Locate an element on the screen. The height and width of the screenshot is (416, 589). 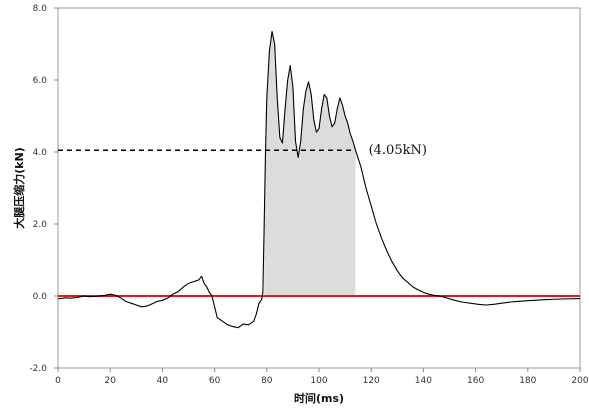
shaded-area is located at coordinates (310, 164).